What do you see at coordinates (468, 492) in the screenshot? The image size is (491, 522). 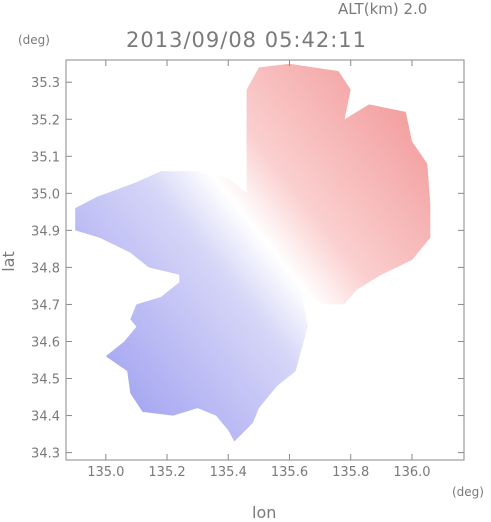 I see `x-axis-unit: (deg)` at bounding box center [468, 492].